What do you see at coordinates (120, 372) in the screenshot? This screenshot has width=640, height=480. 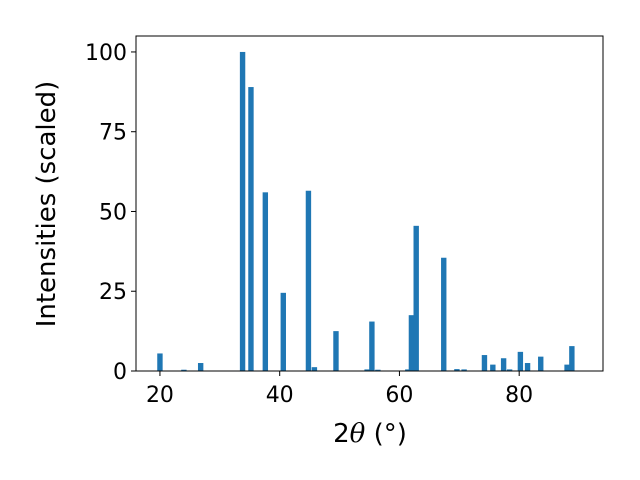 I see `y-tick-label: 0` at bounding box center [120, 372].